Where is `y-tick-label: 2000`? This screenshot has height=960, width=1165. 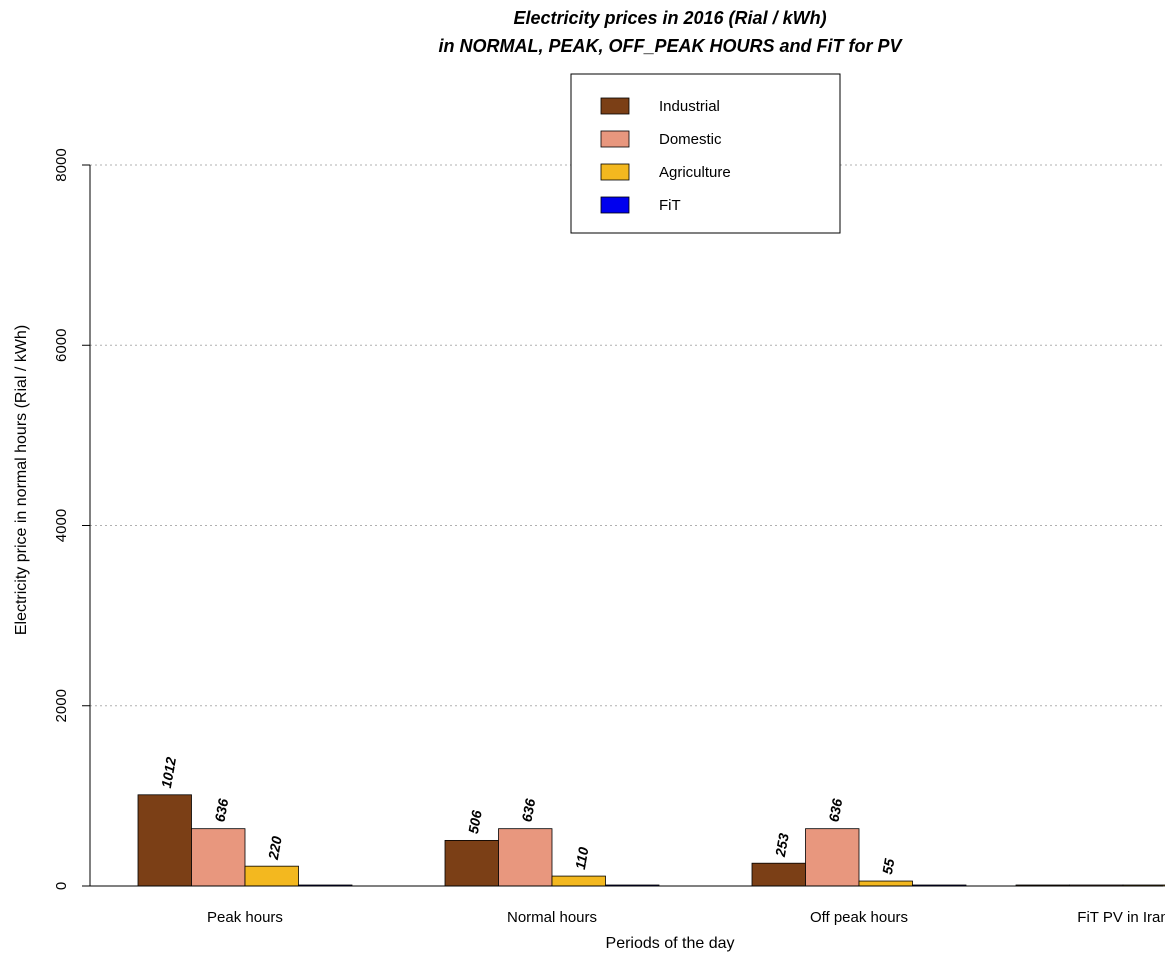 y-tick-label: 2000 is located at coordinates (61, 705).